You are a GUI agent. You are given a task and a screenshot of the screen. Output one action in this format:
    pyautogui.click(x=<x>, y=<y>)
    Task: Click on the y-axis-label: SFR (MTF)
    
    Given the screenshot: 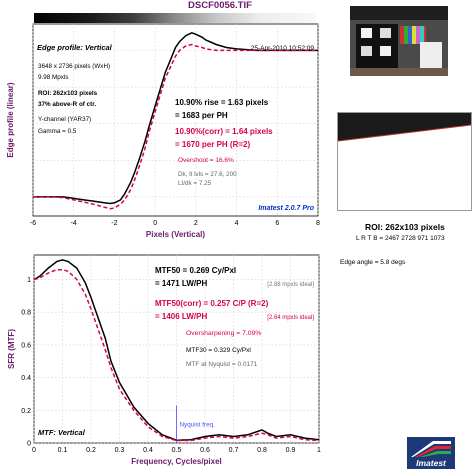 What is the action you would take?
    pyautogui.click(x=11, y=349)
    